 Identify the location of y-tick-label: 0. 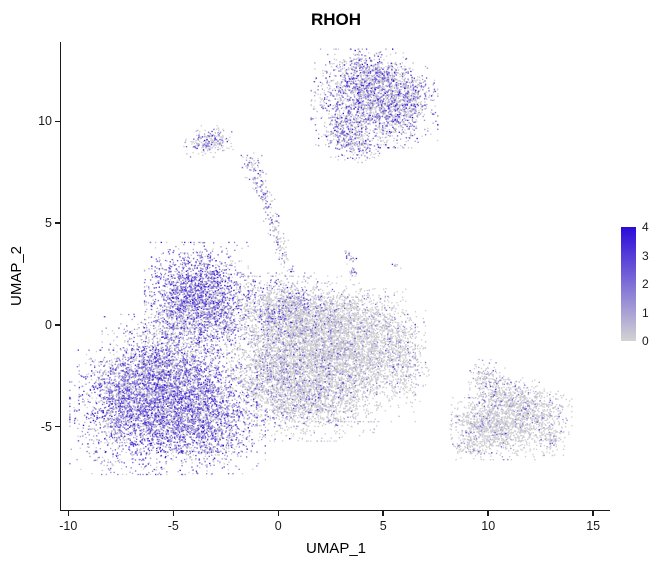
(48, 324).